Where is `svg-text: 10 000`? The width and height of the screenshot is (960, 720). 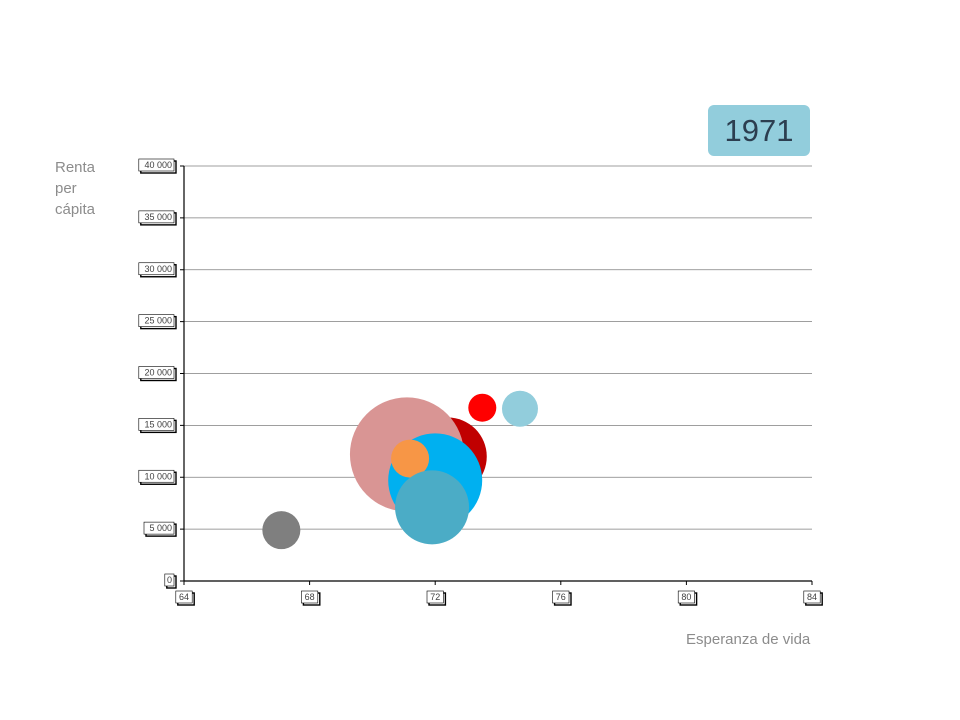 svg-text: 10 000 is located at coordinates (158, 476).